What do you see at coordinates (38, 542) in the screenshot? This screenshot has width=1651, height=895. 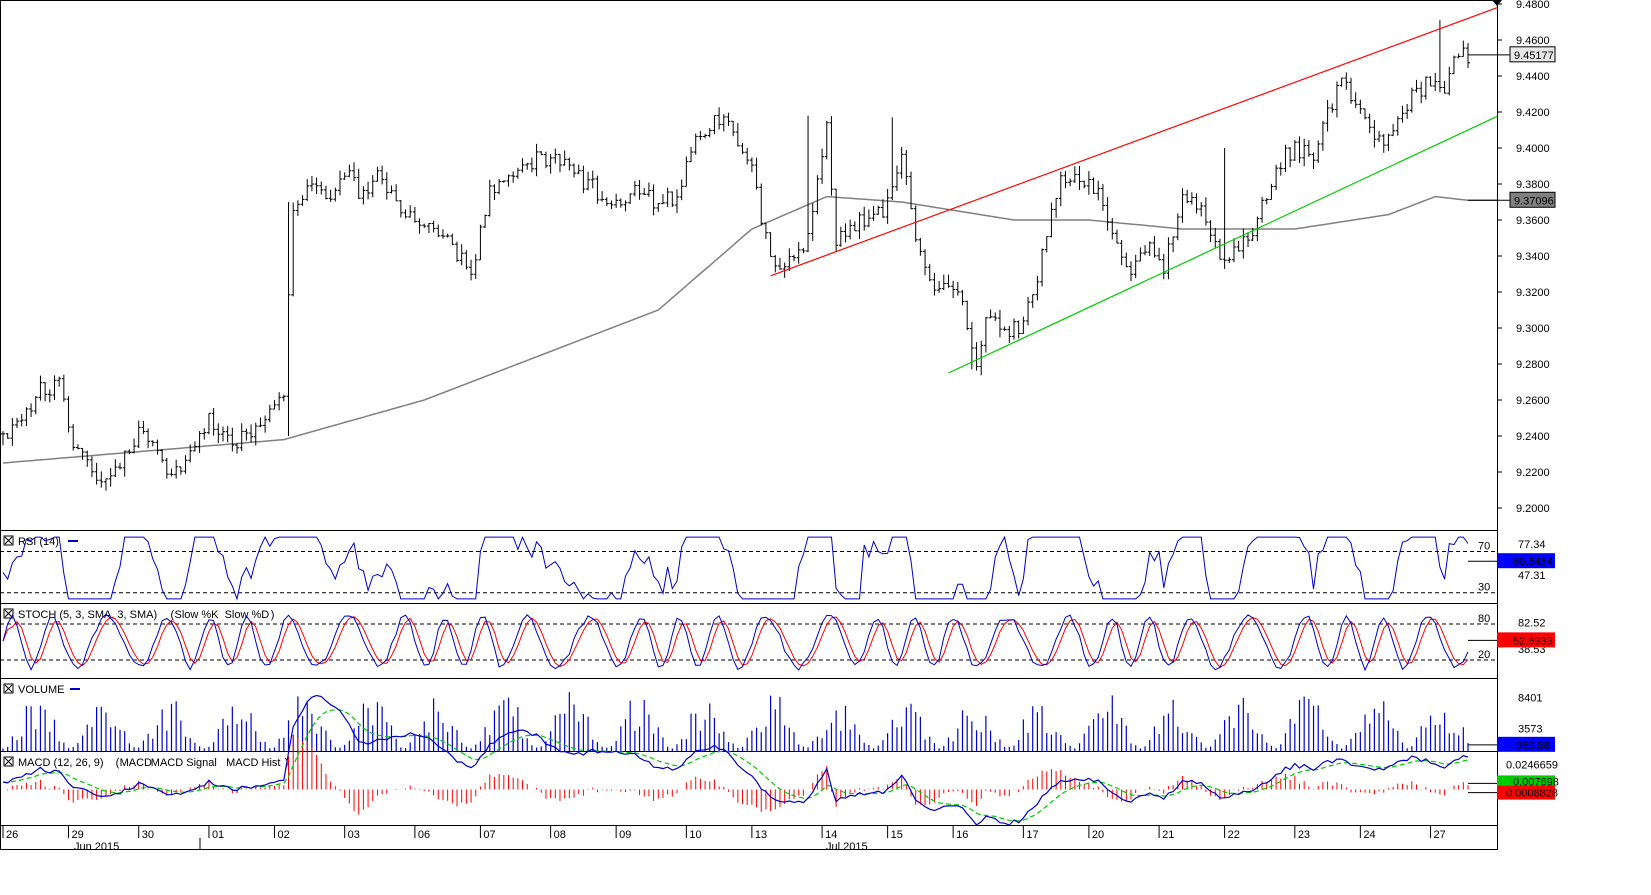 I see `rsi-title: RSI (14)` at bounding box center [38, 542].